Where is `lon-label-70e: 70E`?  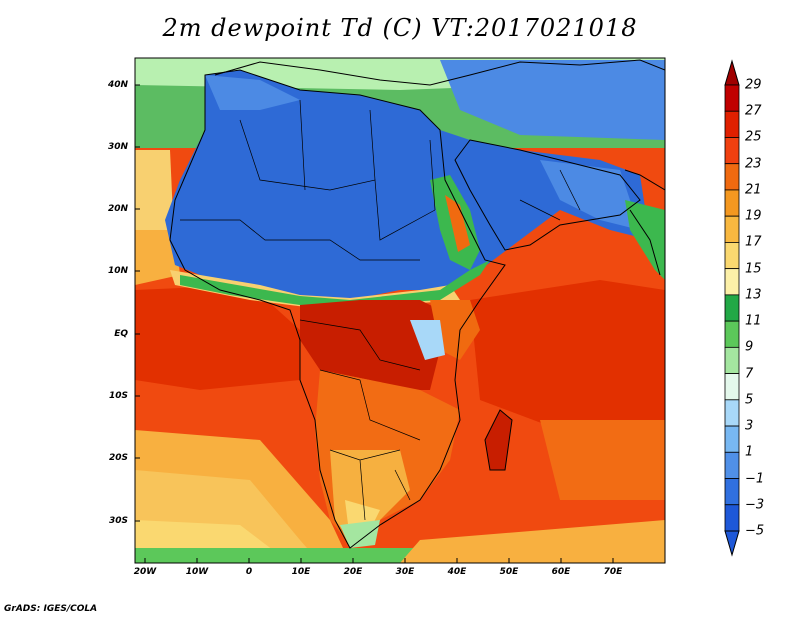
lon-label-70e: 70E is located at coordinates (613, 572).